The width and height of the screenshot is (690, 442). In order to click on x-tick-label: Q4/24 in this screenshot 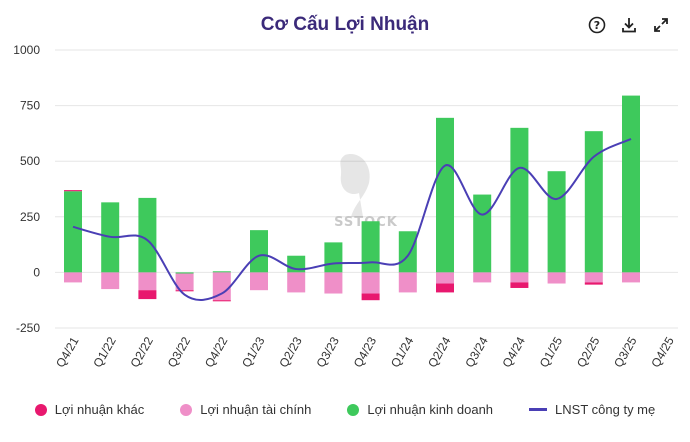, I will do `click(514, 352)`.